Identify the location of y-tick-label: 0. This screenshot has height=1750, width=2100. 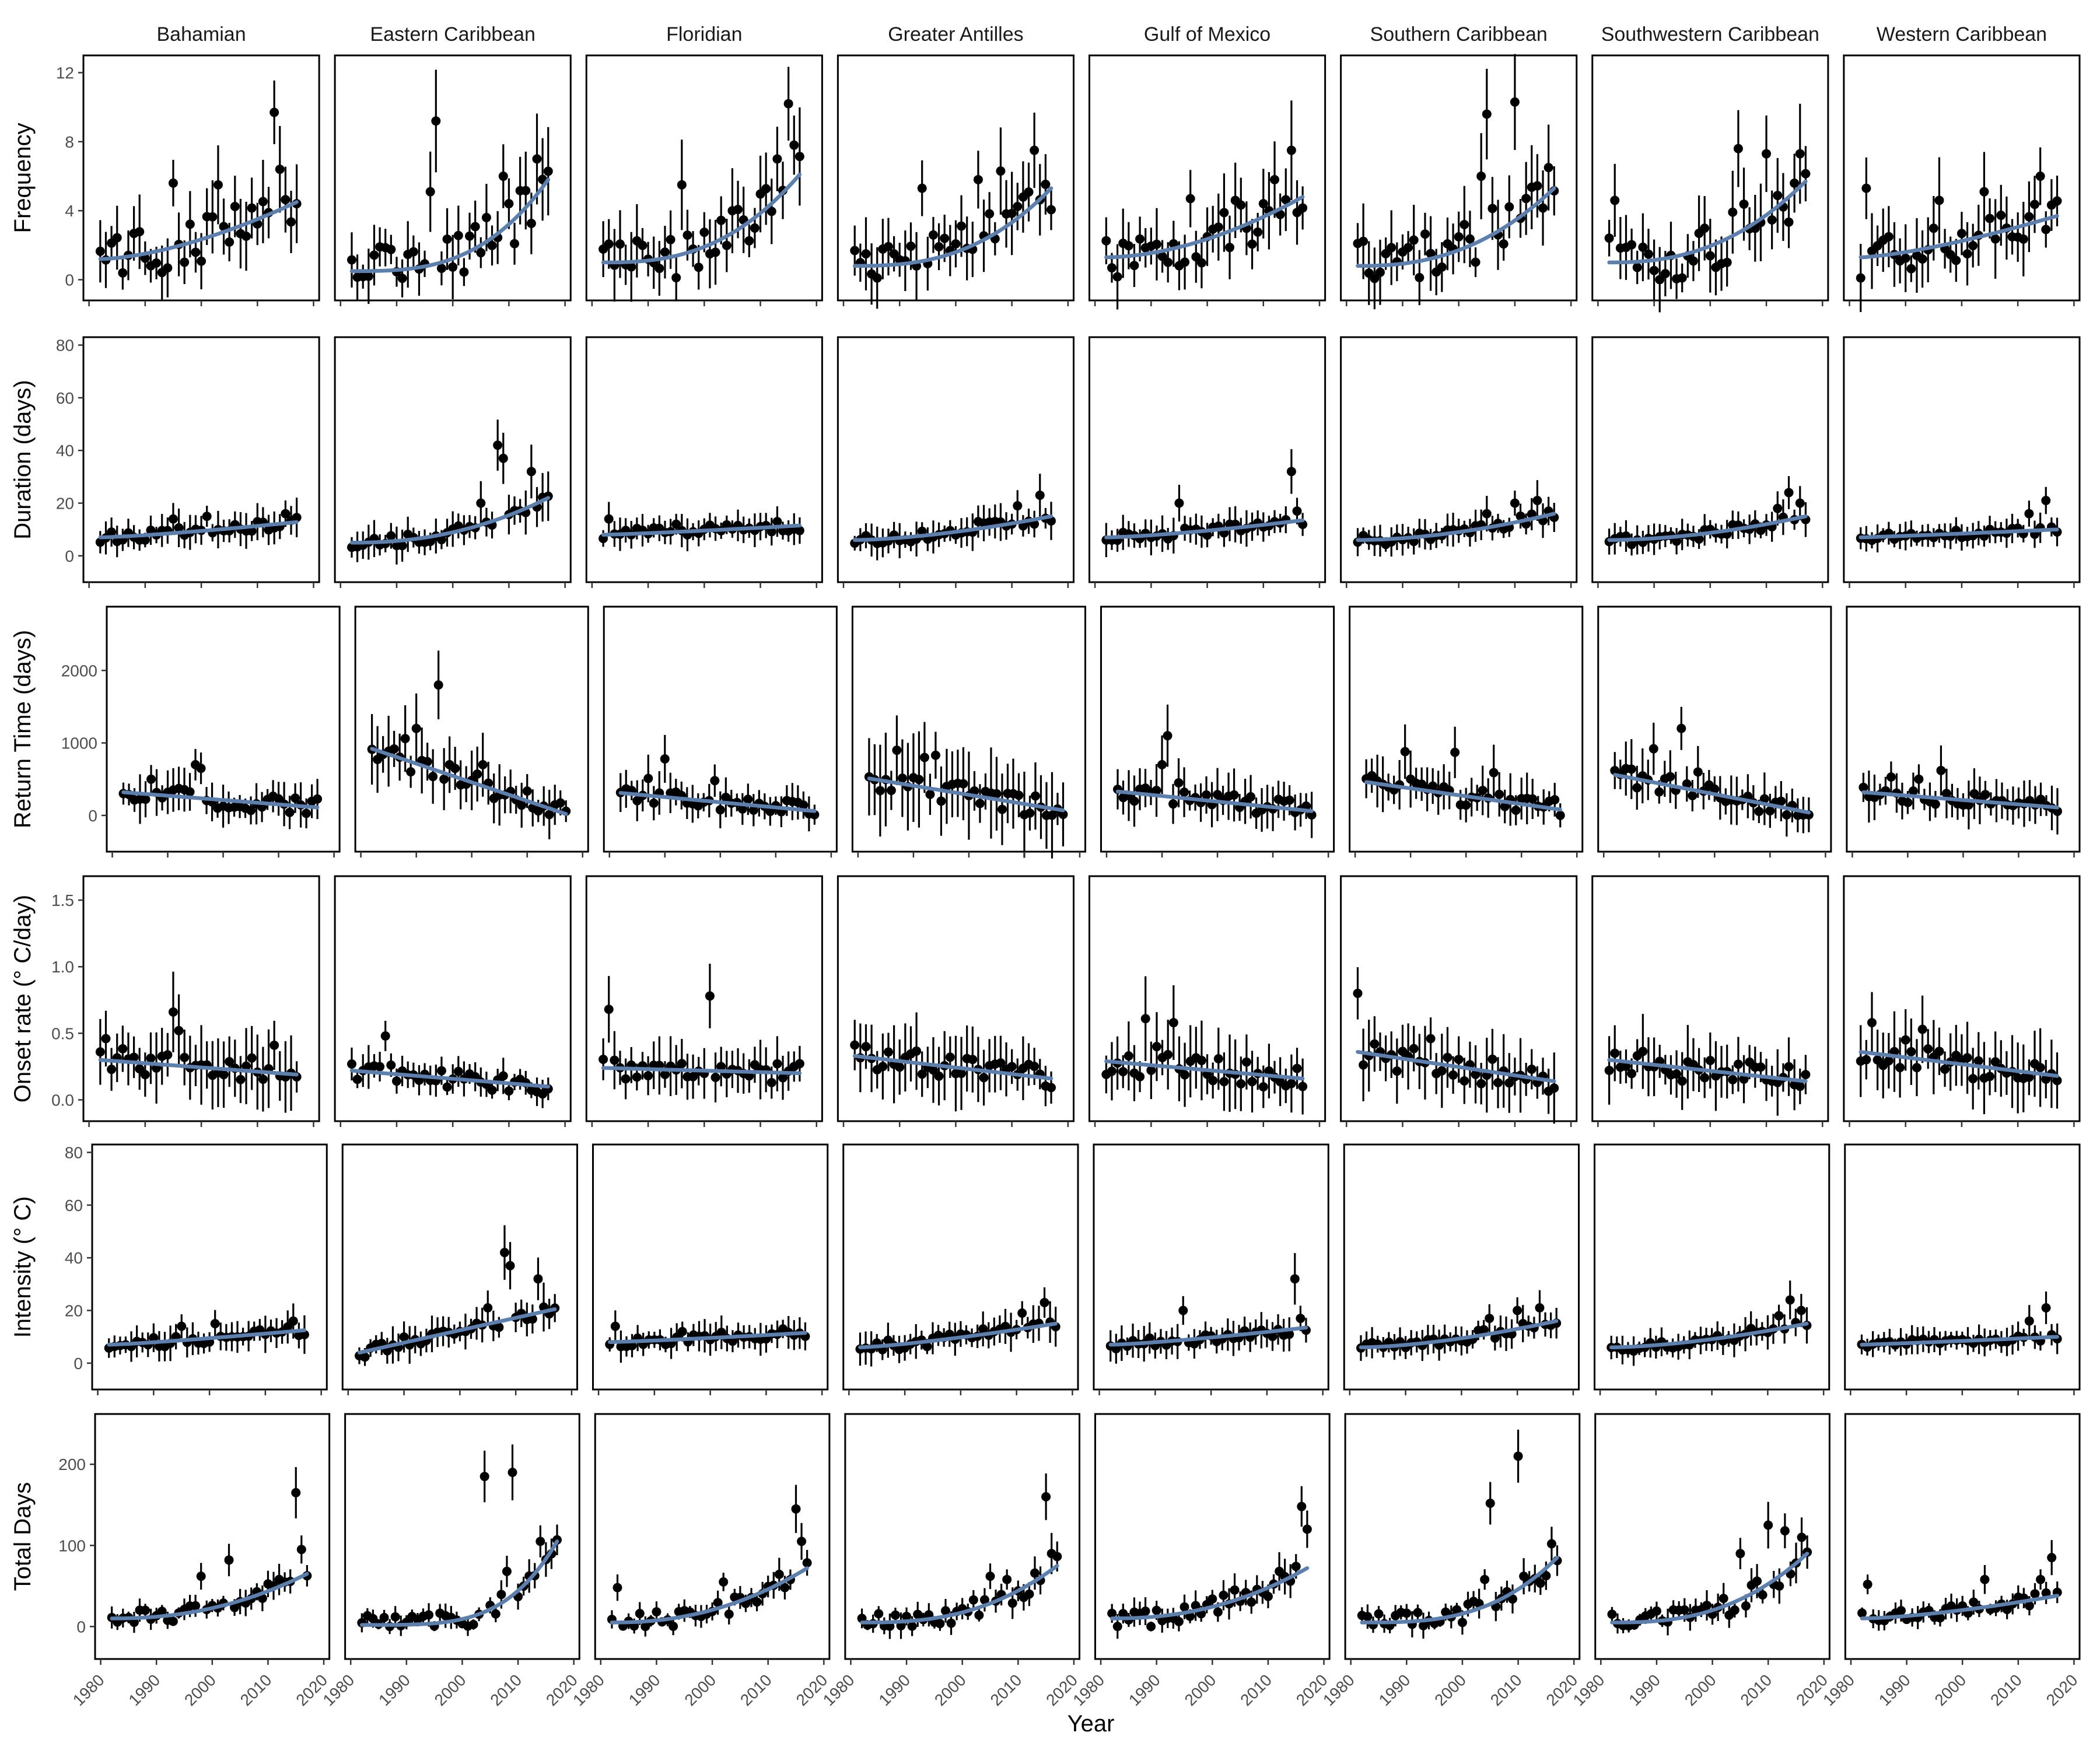
(69, 280).